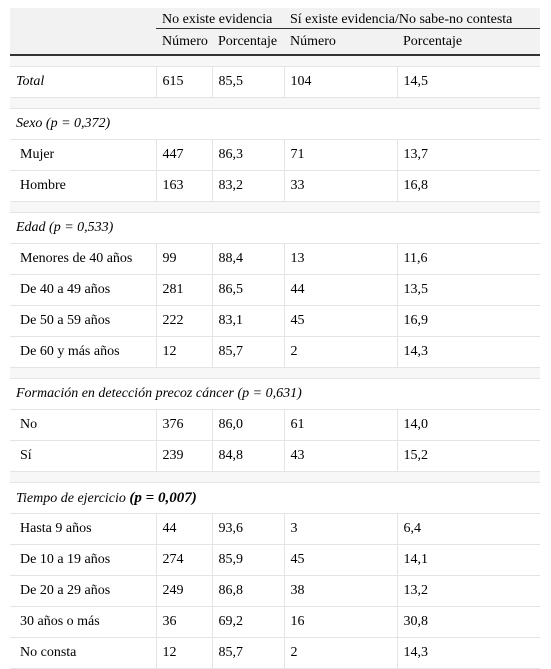 This screenshot has width=551, height=669. I want to click on cell-porcentaje-1: 83,2, so click(247, 186).